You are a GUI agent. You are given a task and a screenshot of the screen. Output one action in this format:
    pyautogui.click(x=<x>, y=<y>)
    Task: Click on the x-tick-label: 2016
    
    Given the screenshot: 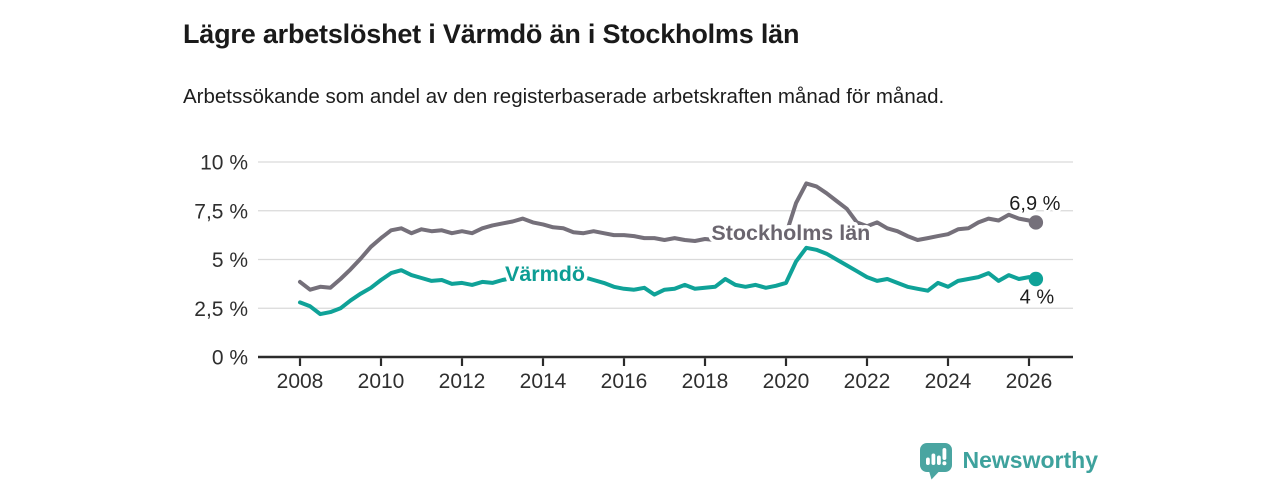 What is the action you would take?
    pyautogui.click(x=624, y=381)
    